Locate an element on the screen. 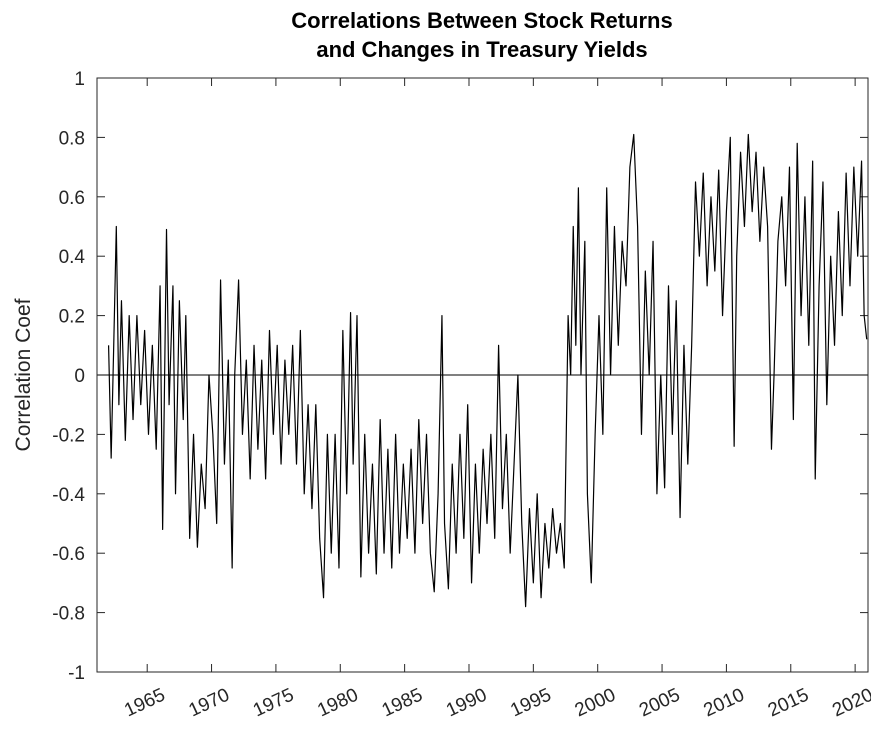  x-tick-label: 1995 is located at coordinates (530, 703).